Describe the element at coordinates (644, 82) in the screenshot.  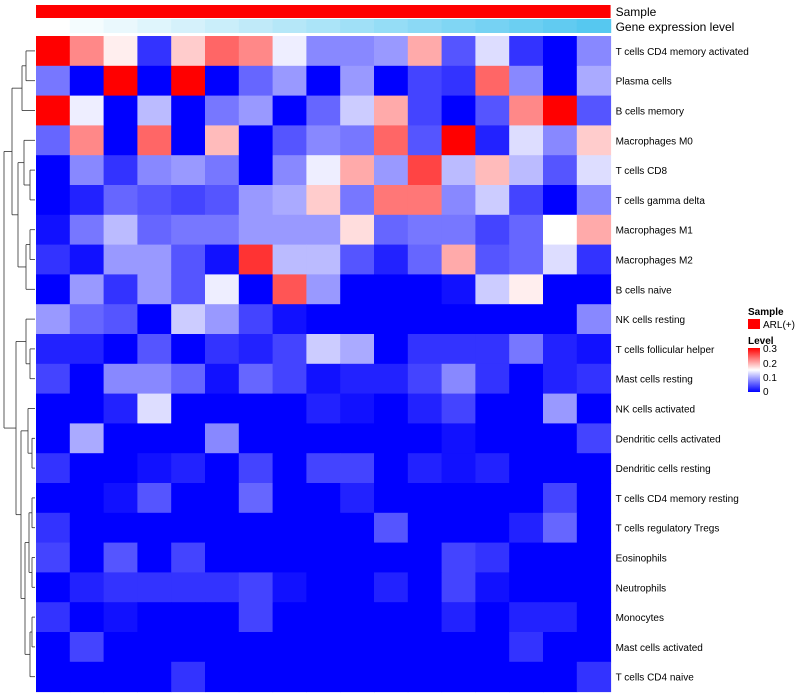
I see `row-label: Plasma cells` at that location.